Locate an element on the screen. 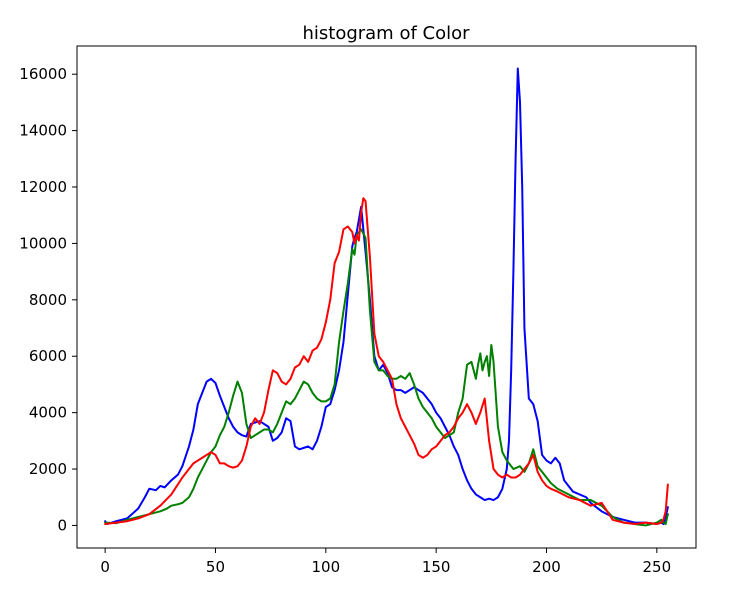 The width and height of the screenshot is (742, 610). x-tick-label: 50 is located at coordinates (215, 567).